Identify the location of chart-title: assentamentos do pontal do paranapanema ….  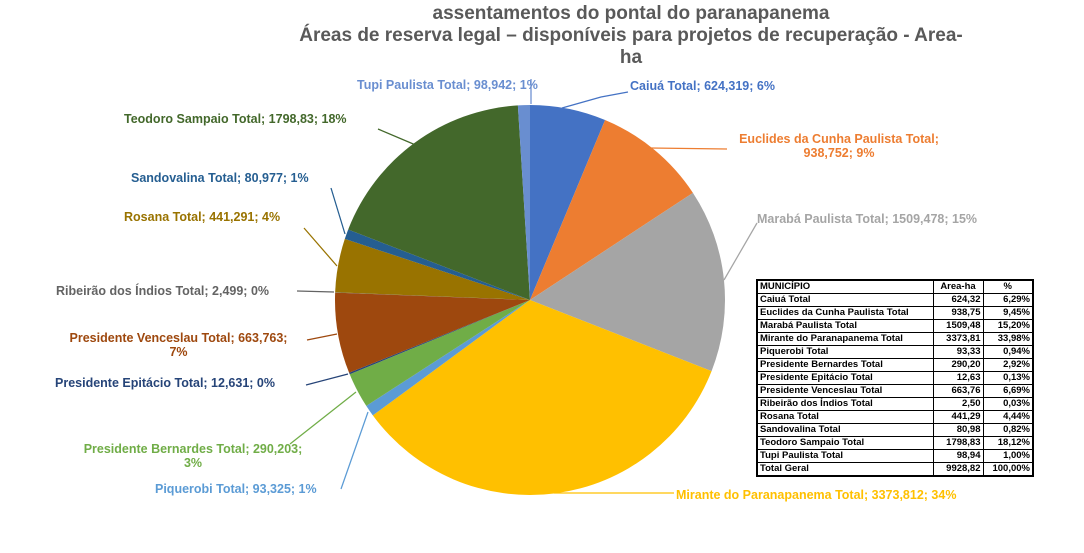
(620, 36).